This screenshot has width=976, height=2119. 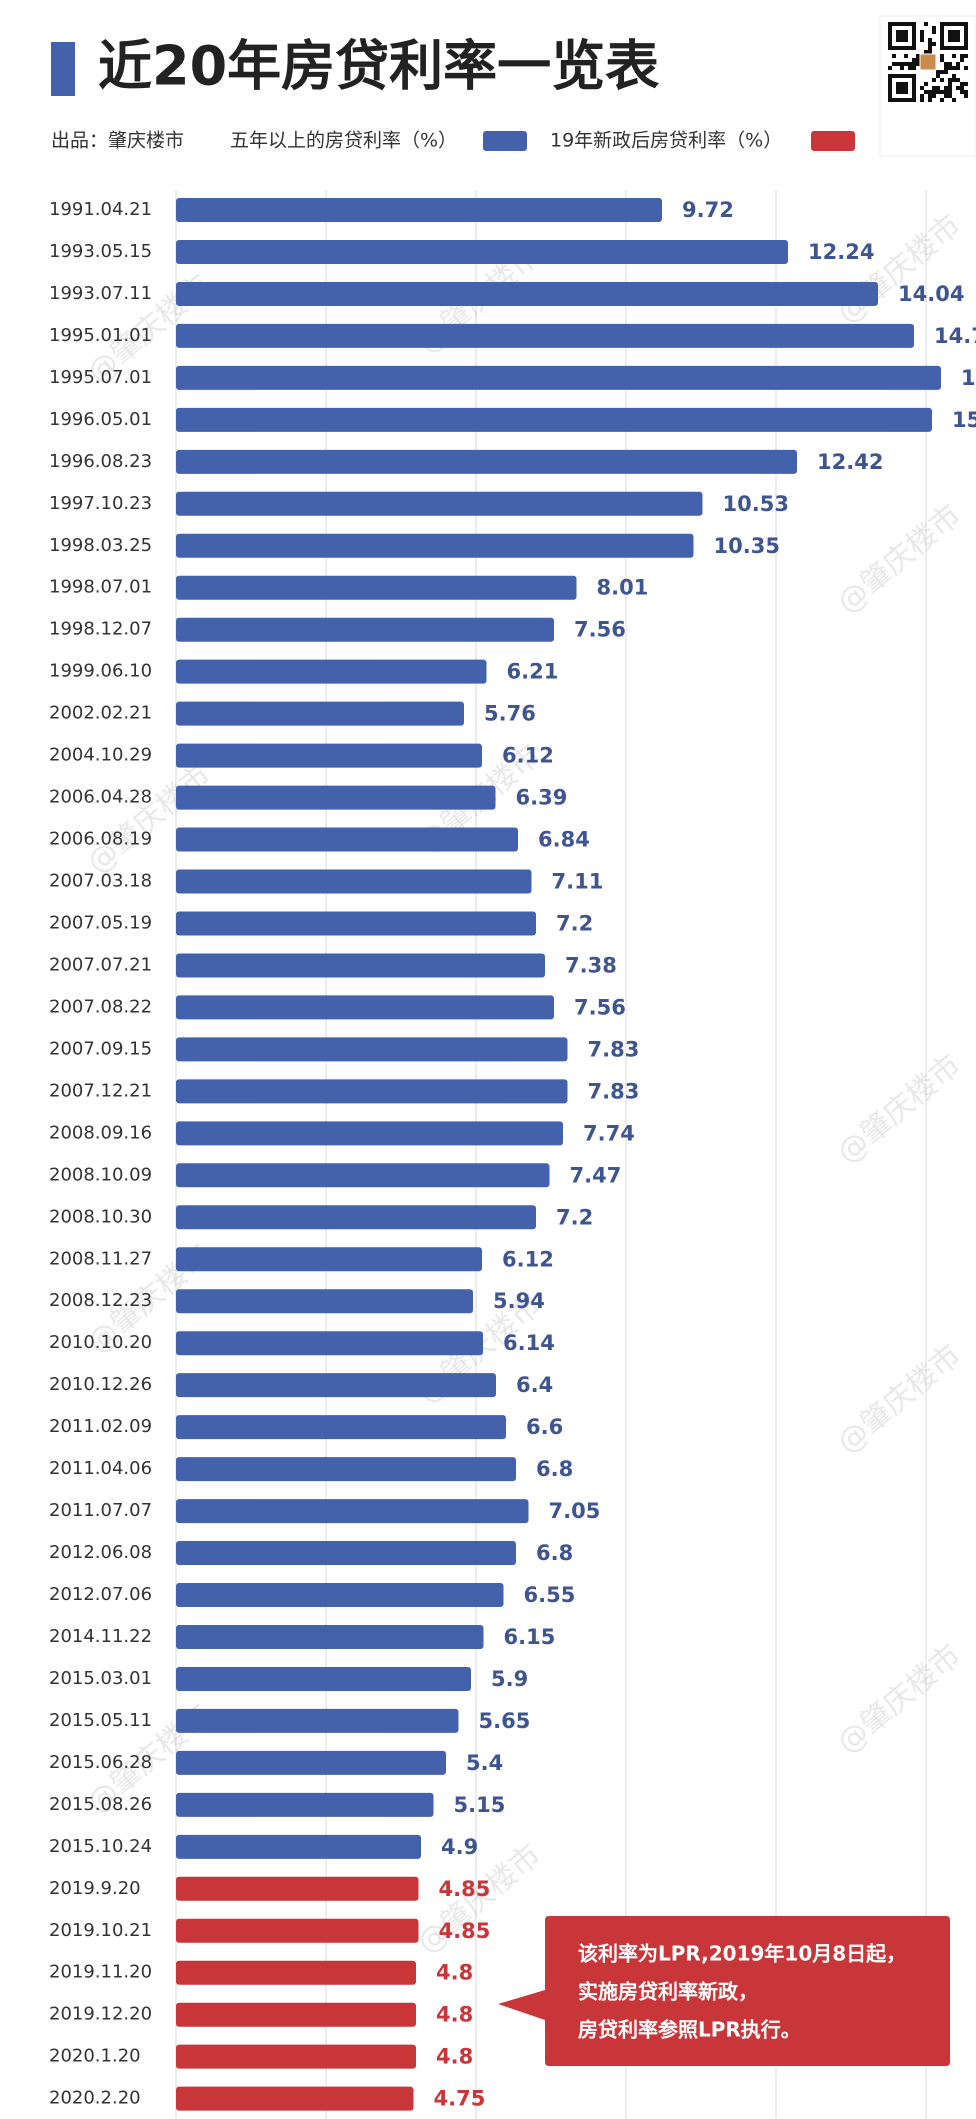 I want to click on y-tick-label: 1995.07.01, so click(x=100, y=377).